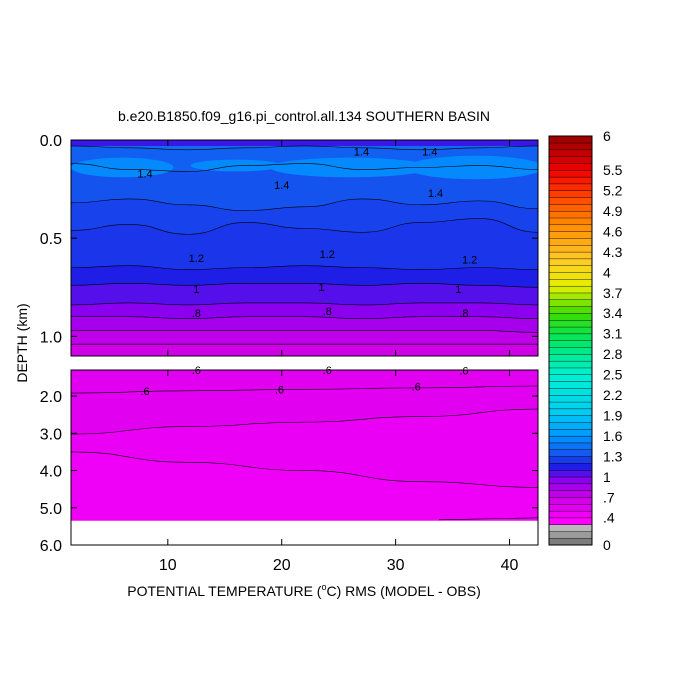  I want to click on colorbar-tick-label: 3.4, so click(613, 313).